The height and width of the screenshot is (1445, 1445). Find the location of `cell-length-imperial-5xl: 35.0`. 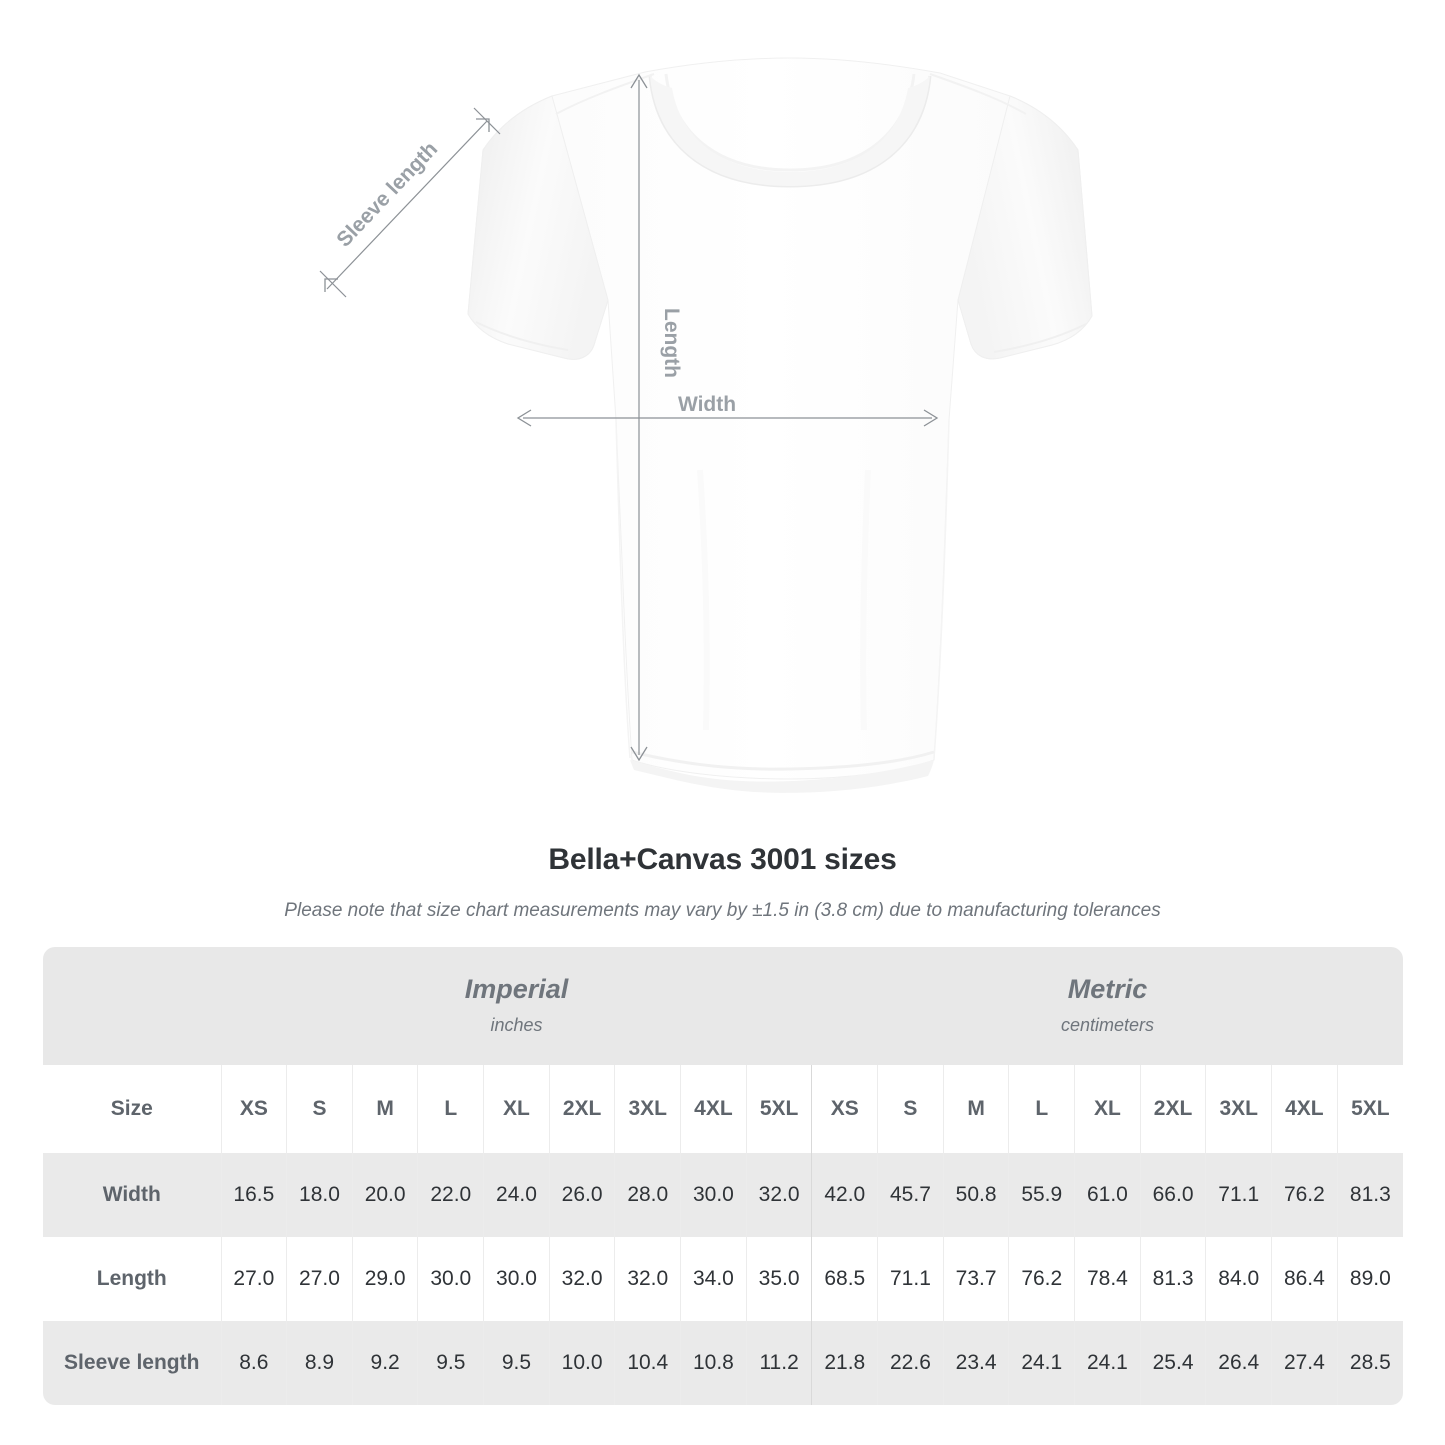

cell-length-imperial-5xl: 35.0 is located at coordinates (778, 1279).